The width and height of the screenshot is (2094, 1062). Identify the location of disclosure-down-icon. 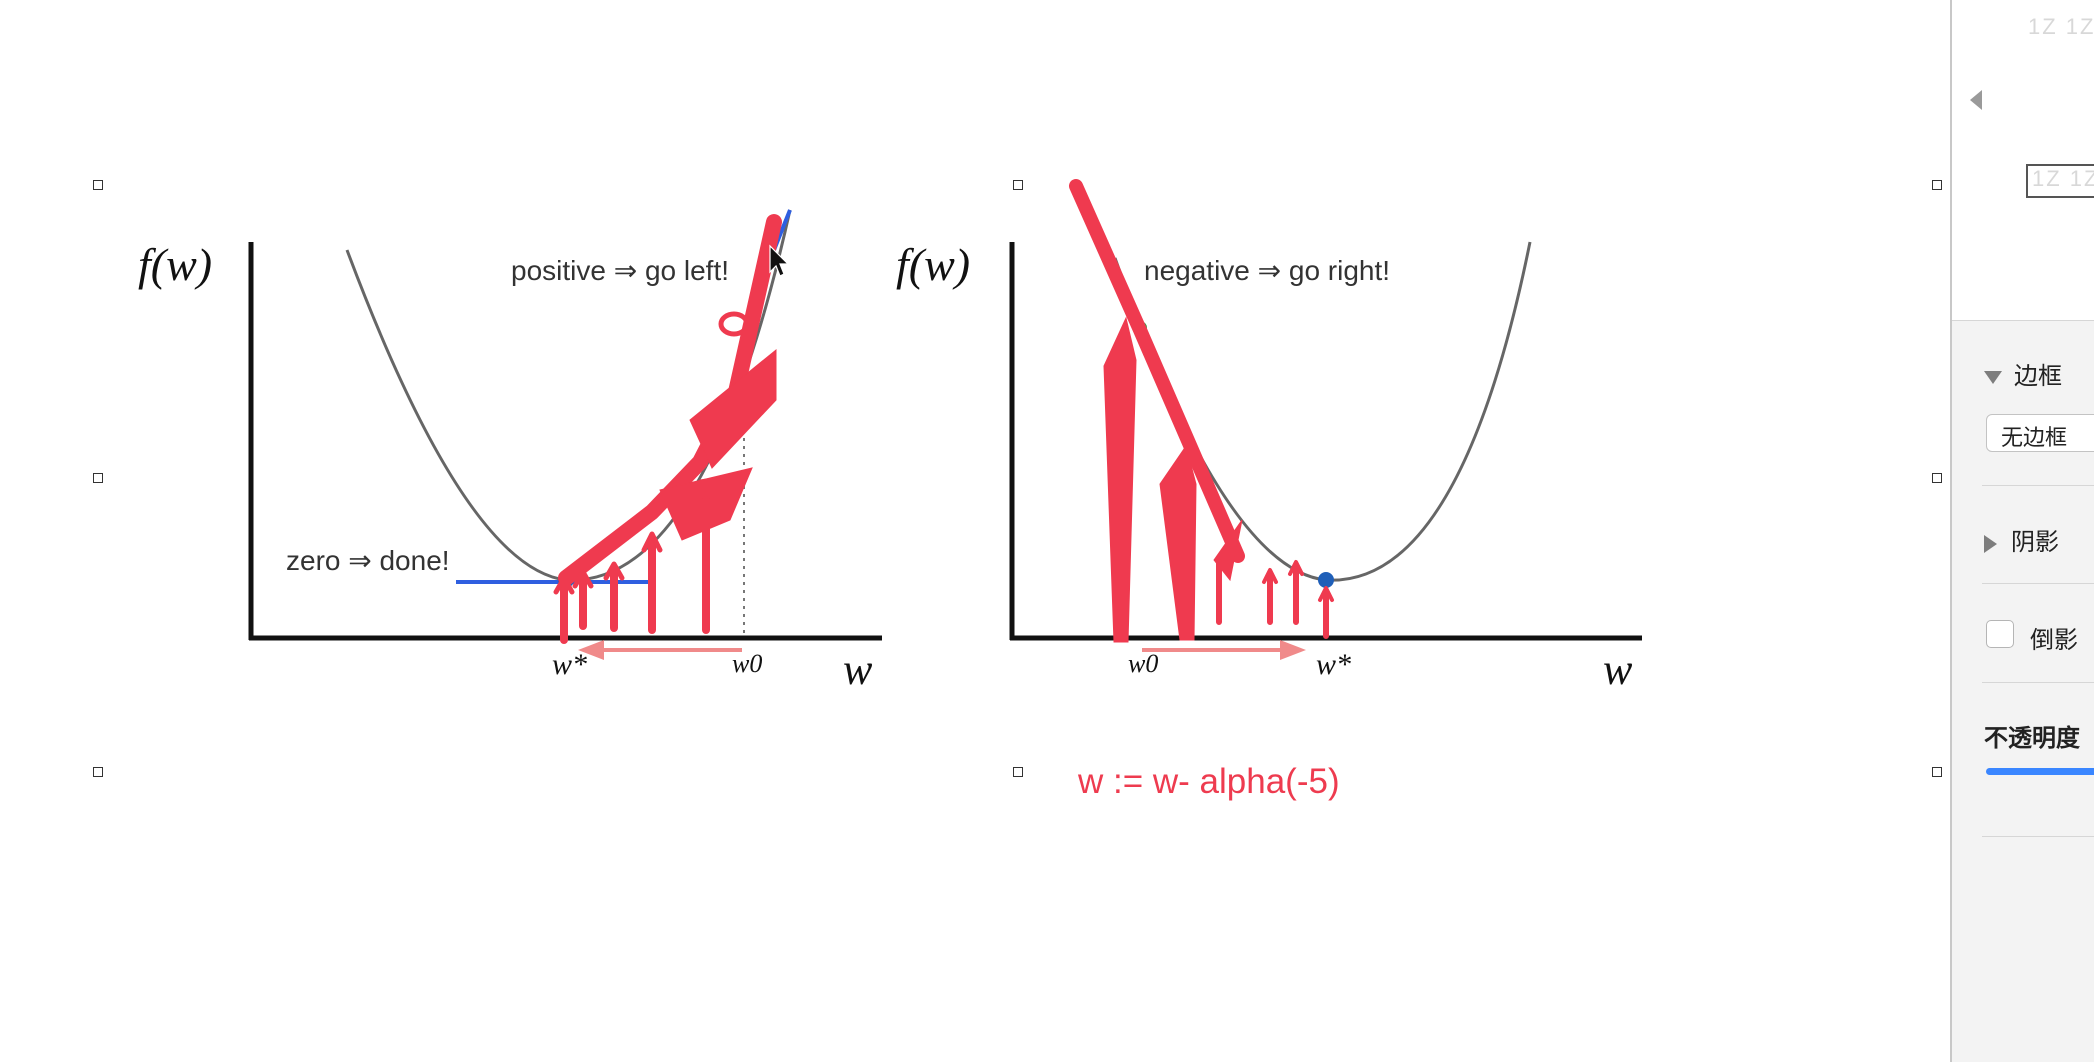
(1993, 378).